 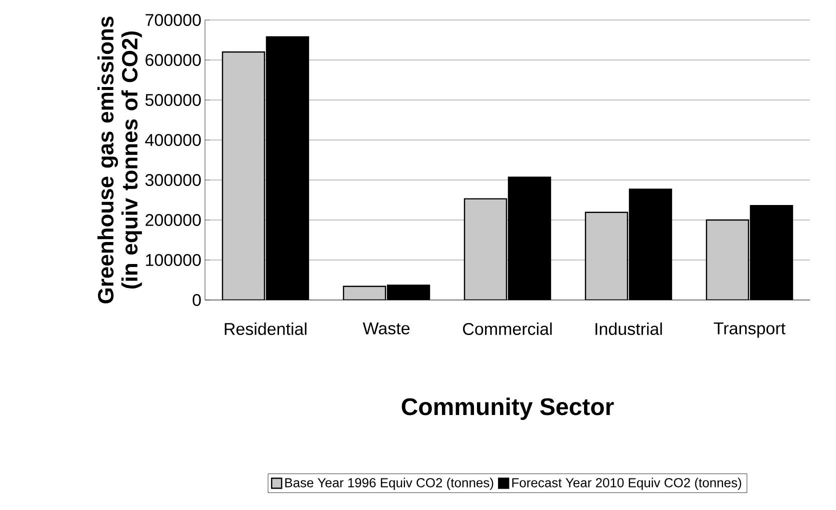 I want to click on x-axis-title: Community Sector, so click(x=508, y=409).